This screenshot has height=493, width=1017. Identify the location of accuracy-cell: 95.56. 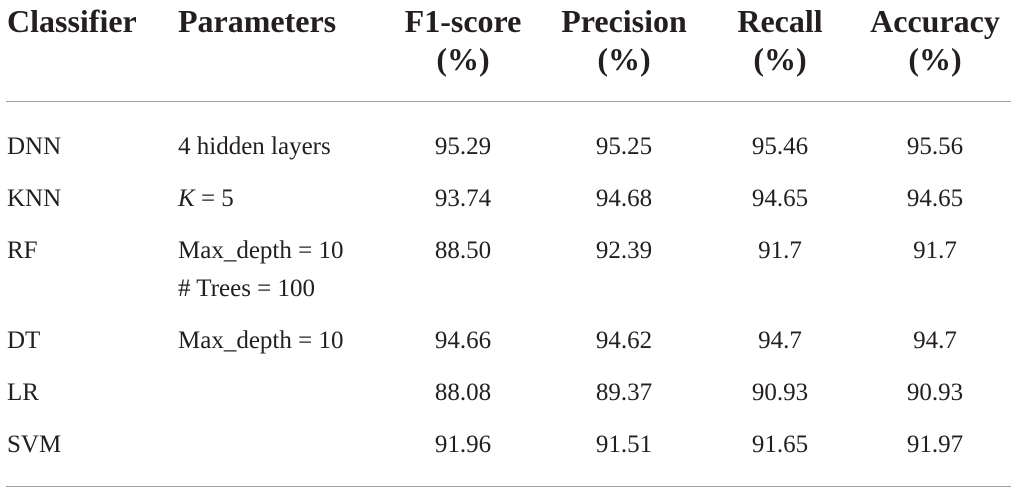
(935, 146).